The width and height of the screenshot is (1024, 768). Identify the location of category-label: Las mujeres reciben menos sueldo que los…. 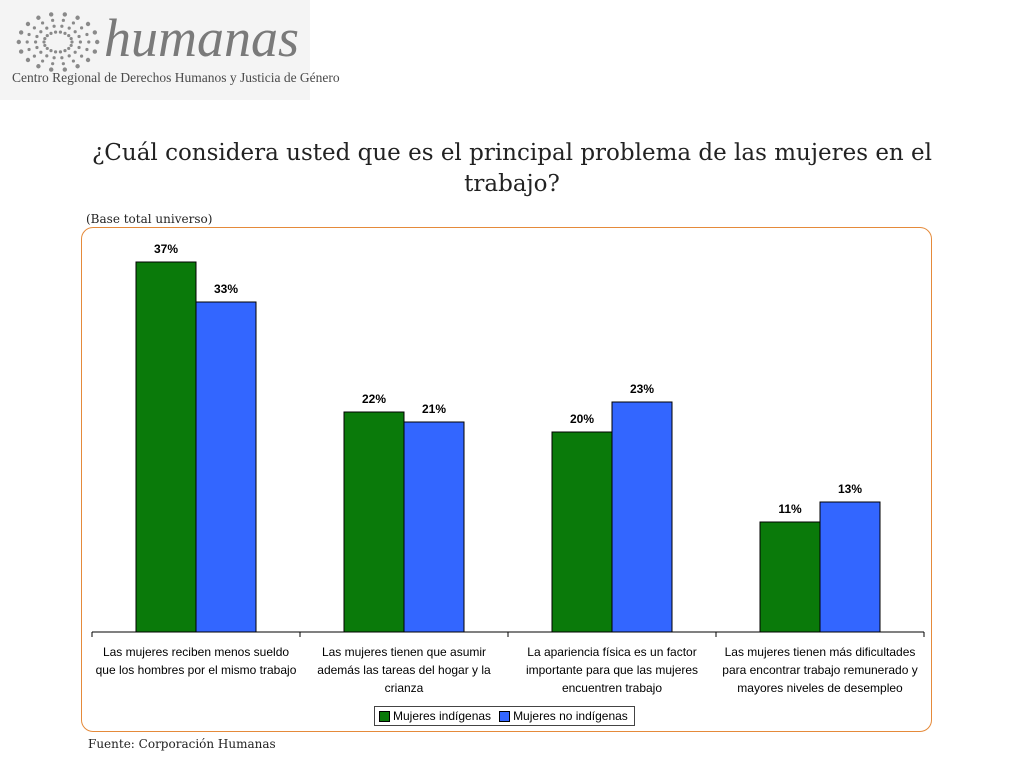
(196, 661).